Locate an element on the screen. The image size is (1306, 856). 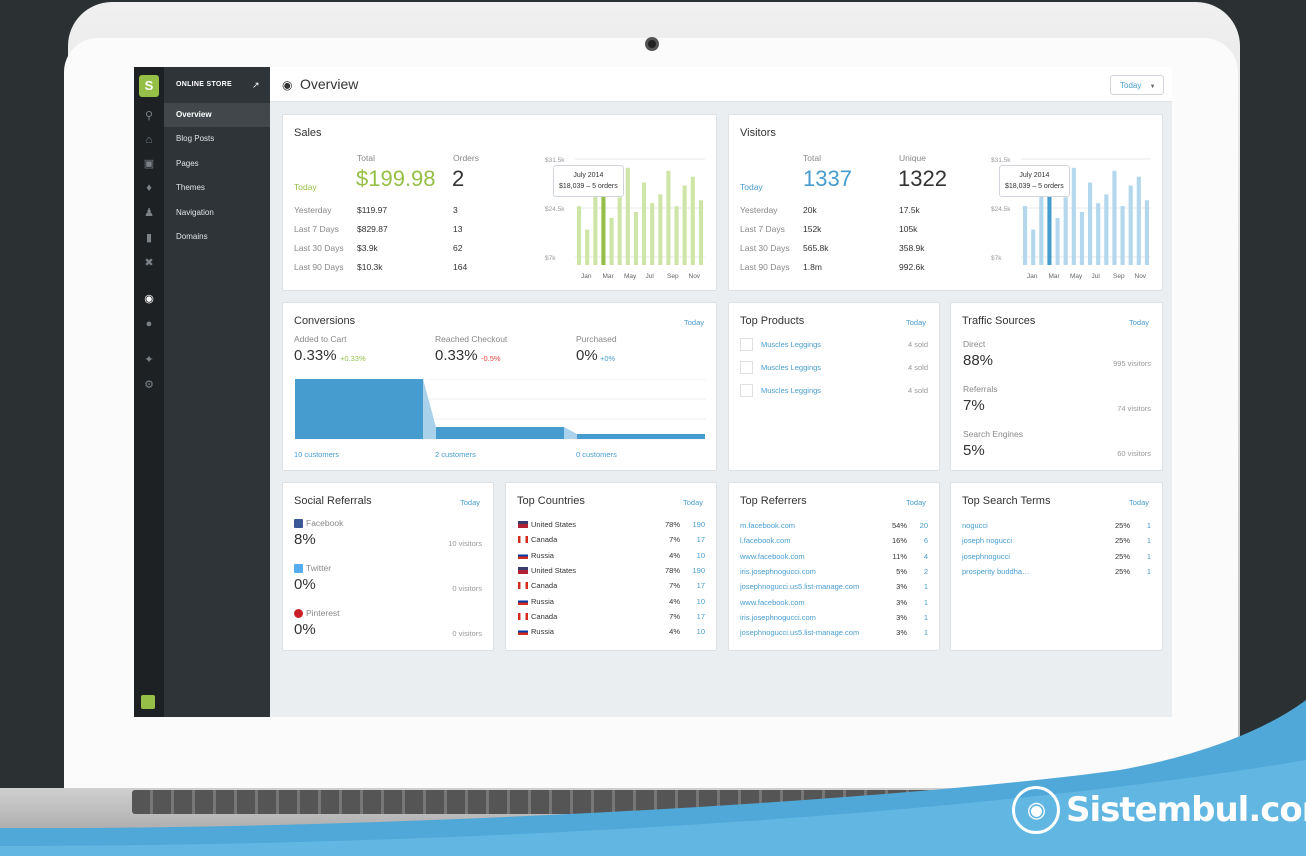
search-icon: ⚲ is located at coordinates (149, 116).